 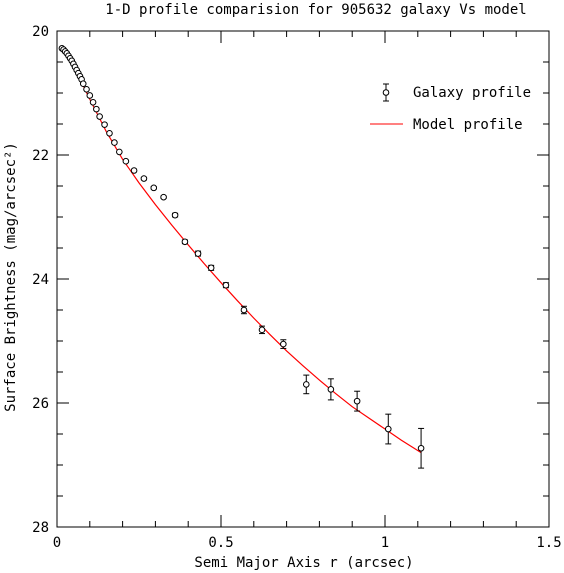 I want to click on y-axis-label: Surface Brightness (mag/arcsec²), so click(x=11, y=277).